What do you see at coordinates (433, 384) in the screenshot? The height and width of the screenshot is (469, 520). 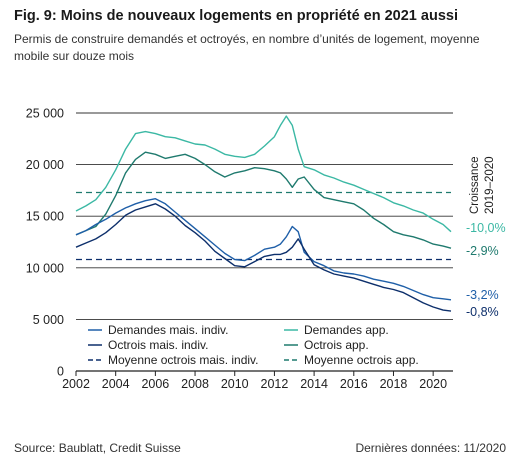 I see `x-tick-label: 2020` at bounding box center [433, 384].